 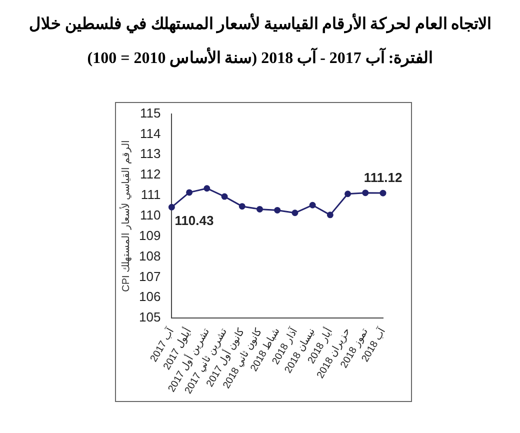 I want to click on data-label: 111.12, so click(x=383, y=178).